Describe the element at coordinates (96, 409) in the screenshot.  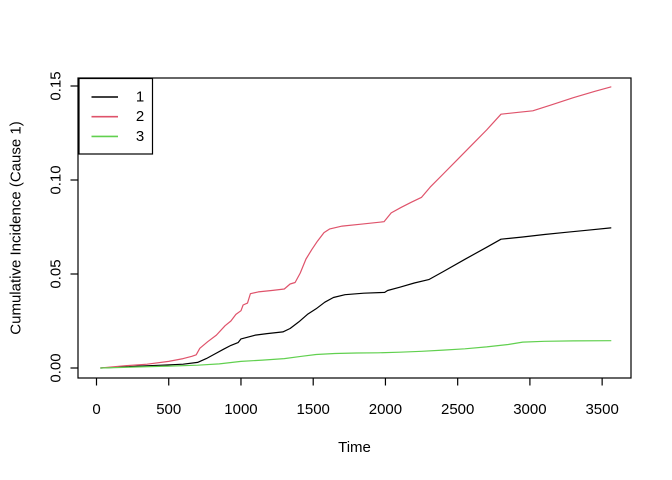
I see `x-tick-label: 0` at that location.